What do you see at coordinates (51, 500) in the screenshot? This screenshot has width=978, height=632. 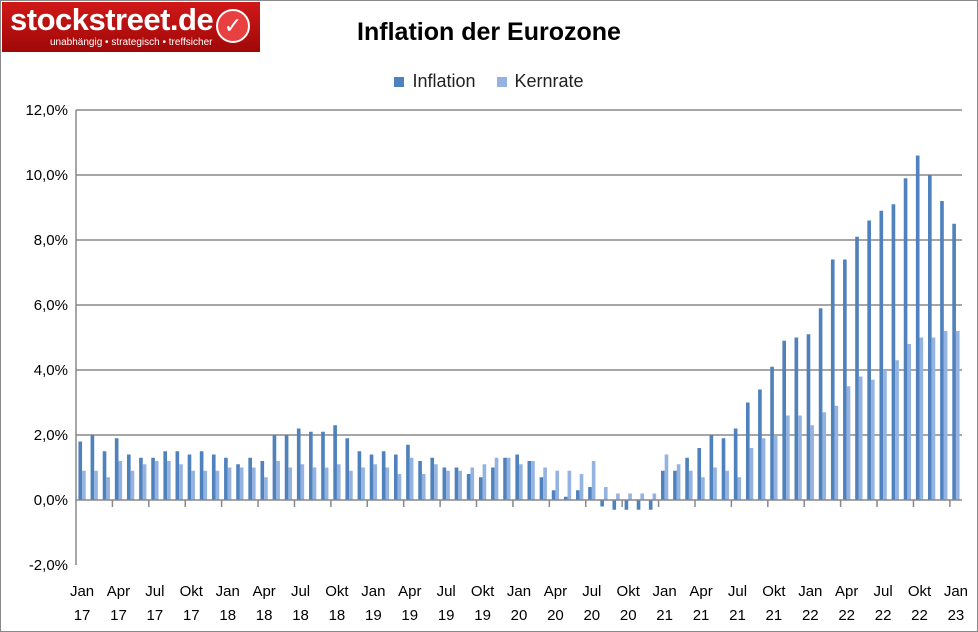 I see `y-tick-label: 0,0%` at bounding box center [51, 500].